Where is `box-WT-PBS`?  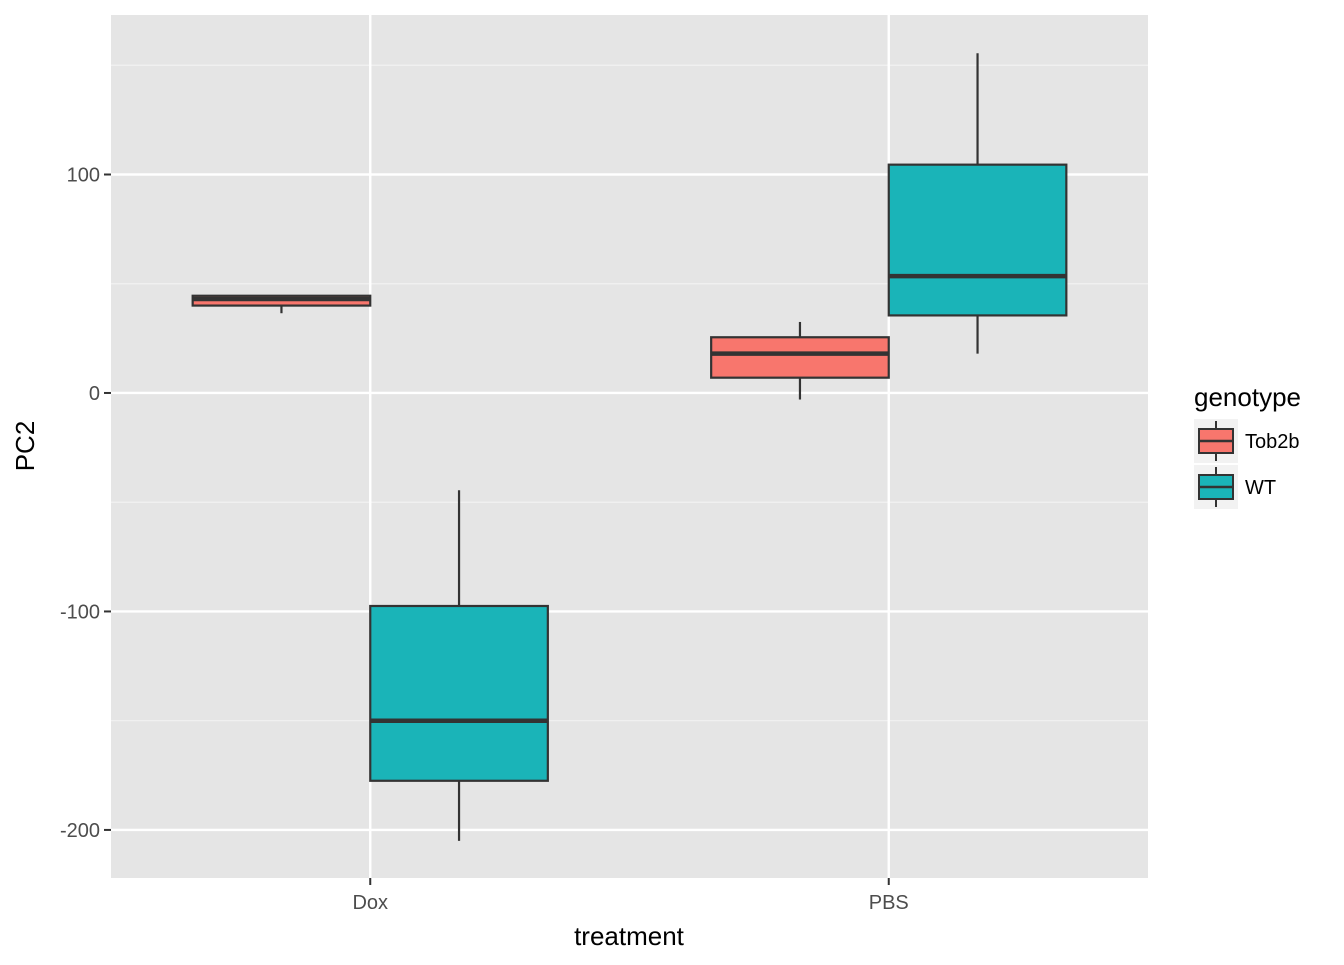 box-WT-PBS is located at coordinates (977, 203).